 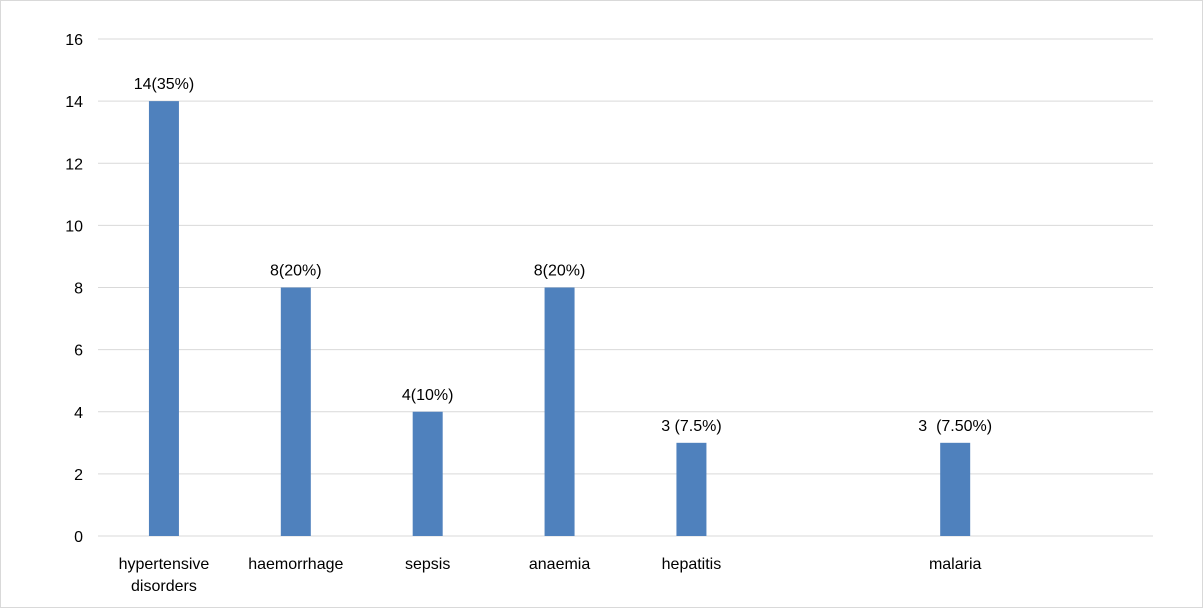 What do you see at coordinates (164, 575) in the screenshot?
I see `category-label: hypertensive disorders` at bounding box center [164, 575].